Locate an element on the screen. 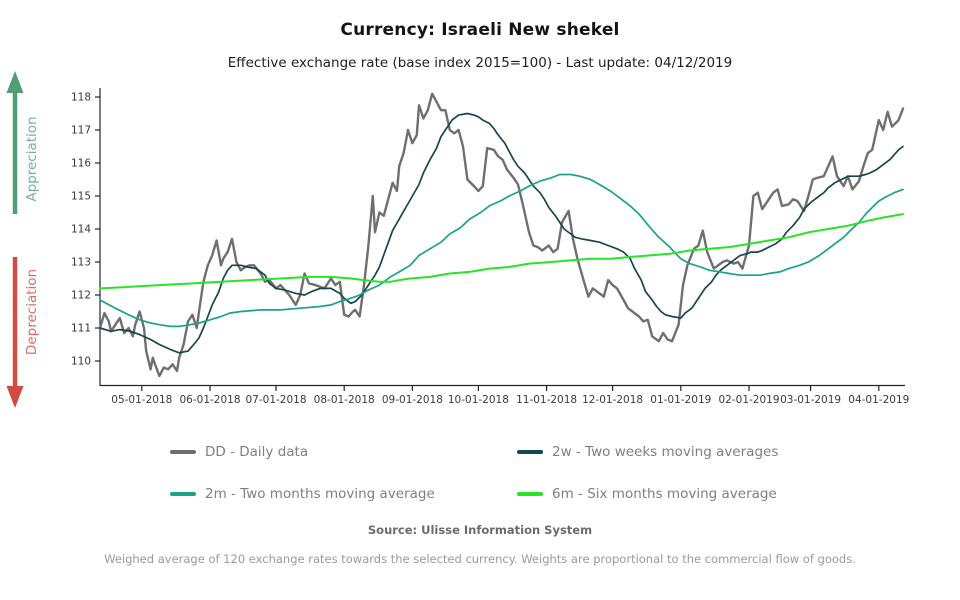 This screenshot has width=960, height=600. legend-label-dd: DD - Daily data is located at coordinates (257, 452).